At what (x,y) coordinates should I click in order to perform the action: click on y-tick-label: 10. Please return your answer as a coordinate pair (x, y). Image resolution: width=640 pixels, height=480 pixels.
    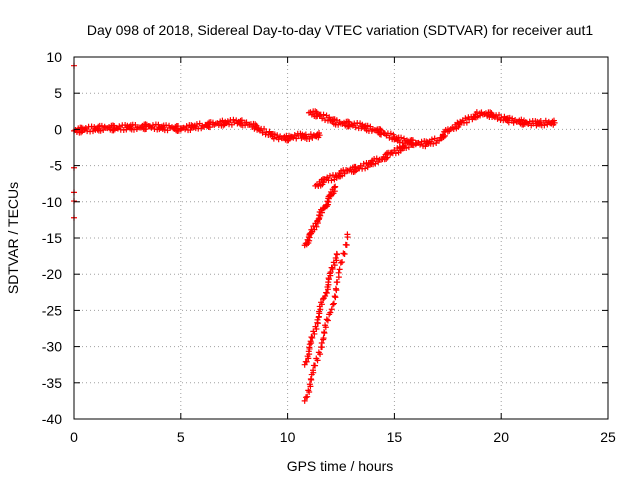
    Looking at the image, I should click on (54, 57).